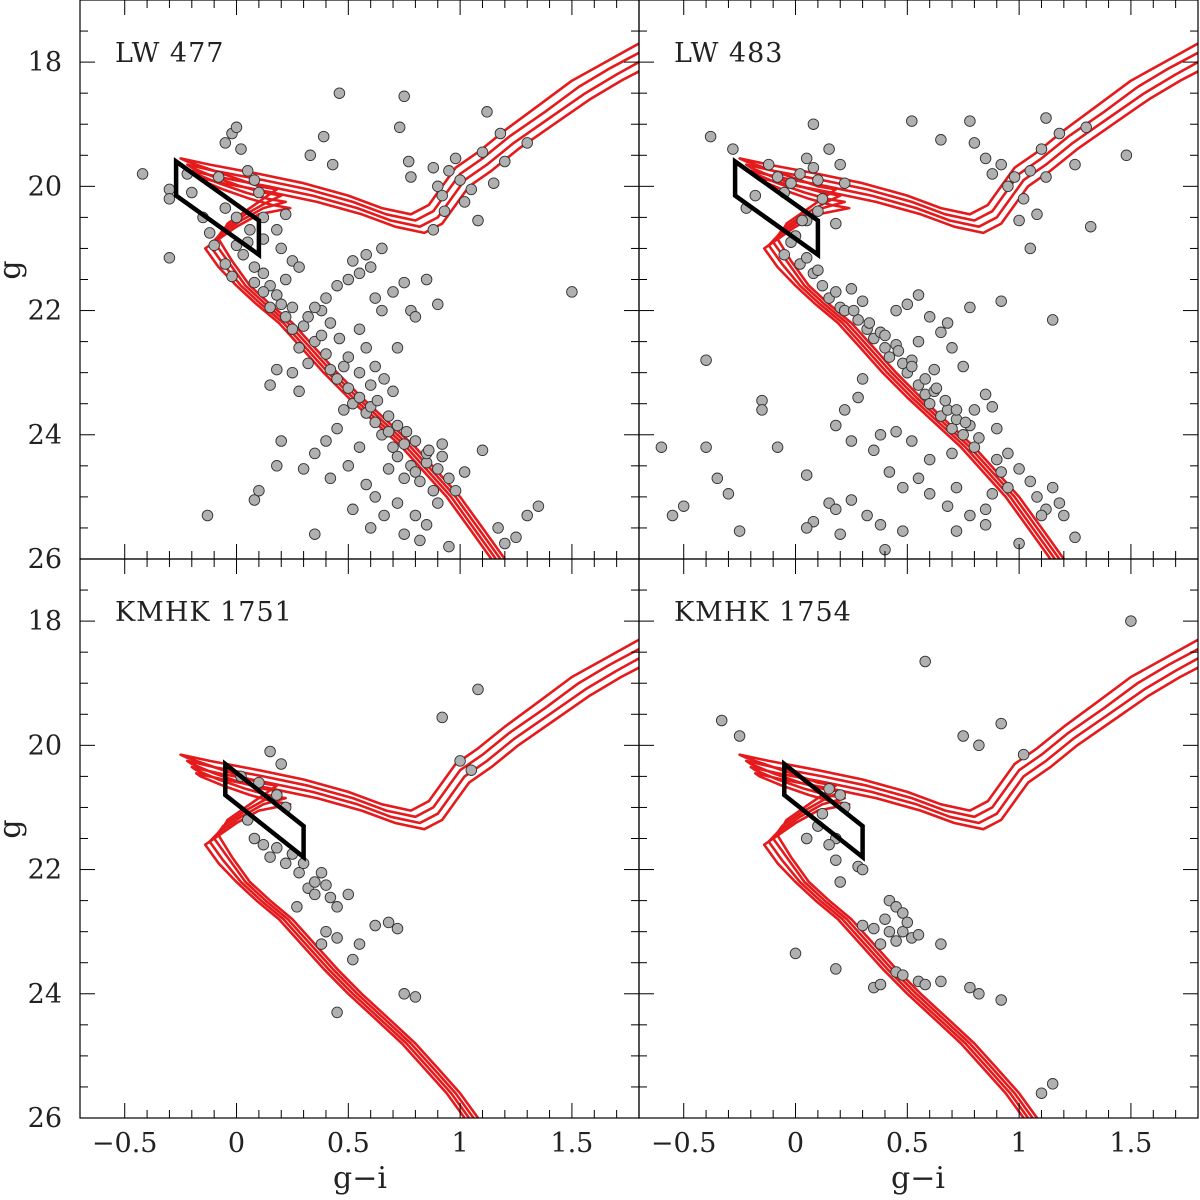 This screenshot has height=1200, width=1200. I want to click on selection-box, so click(776, 208).